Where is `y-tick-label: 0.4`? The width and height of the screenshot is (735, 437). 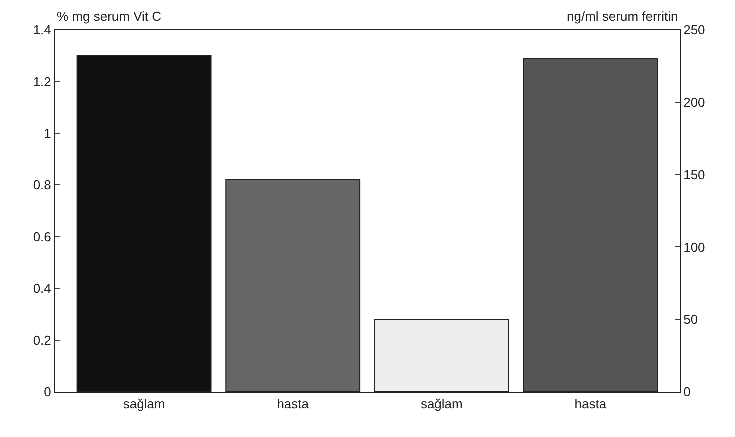
y-tick-label: 0.4 is located at coordinates (42, 288).